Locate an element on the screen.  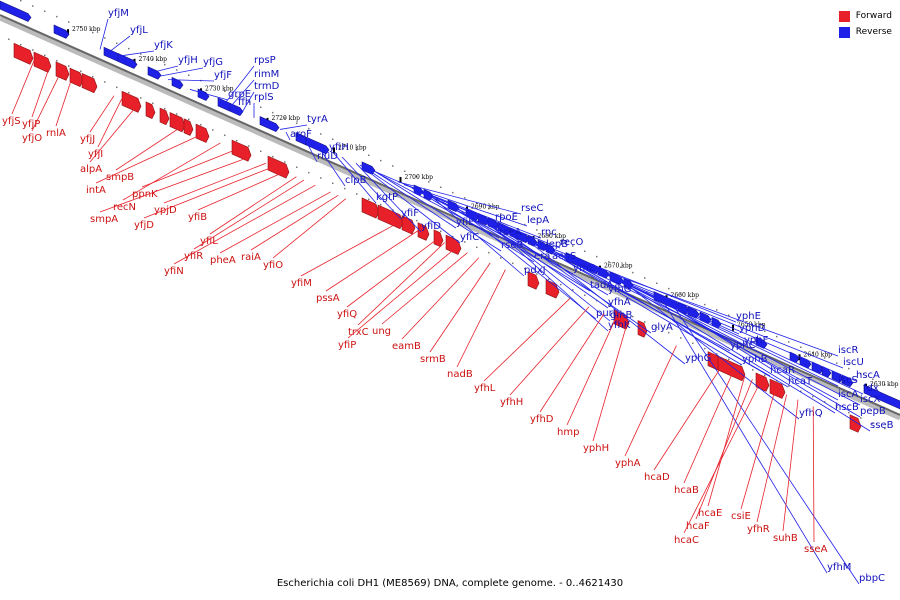
tick-label: 2710 kbp is located at coordinates (352, 147).